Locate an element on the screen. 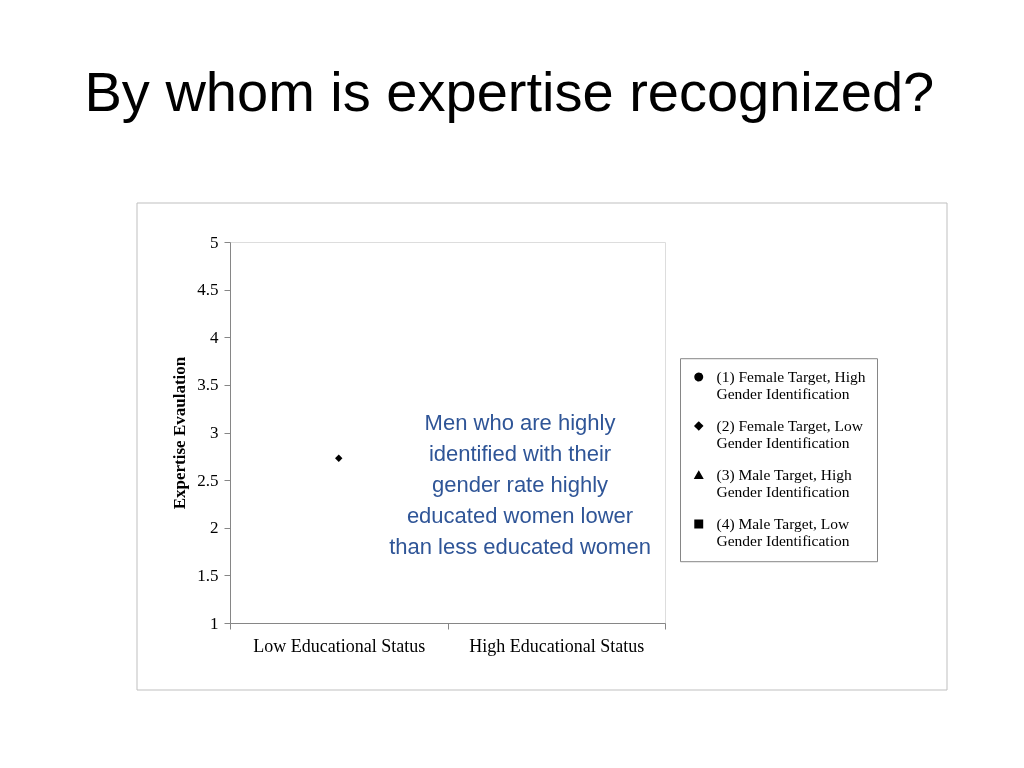 This screenshot has height=768, width=1024. y-tick-label: 4.5 is located at coordinates (208, 290).